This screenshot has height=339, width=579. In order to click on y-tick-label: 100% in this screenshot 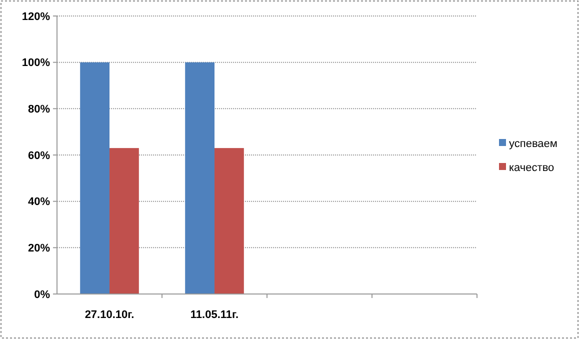, I will do `click(36, 63)`.